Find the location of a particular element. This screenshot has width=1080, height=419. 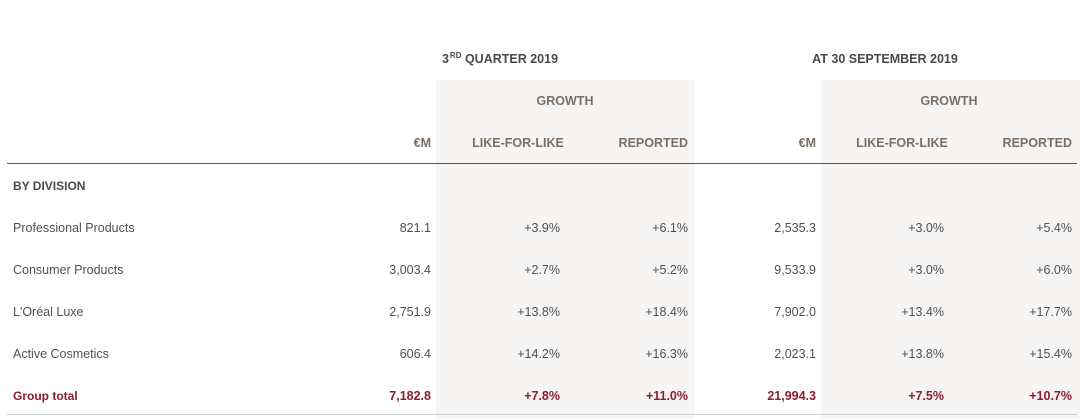

total-ytd-lfl-value: +7.5% is located at coordinates (926, 396).